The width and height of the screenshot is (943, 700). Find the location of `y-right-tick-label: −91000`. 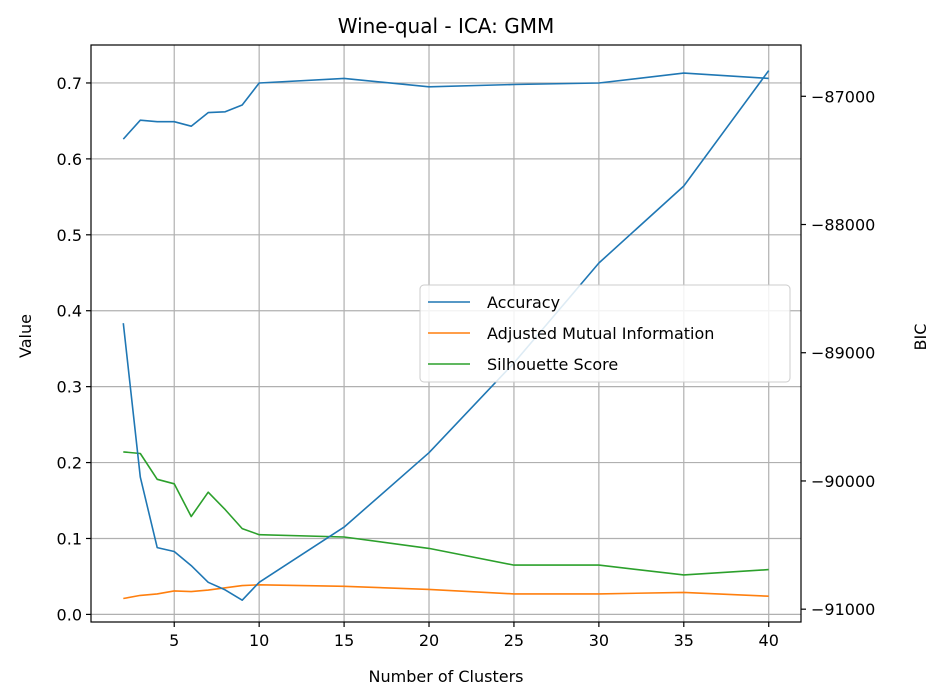

y-right-tick-label: −91000 is located at coordinates (843, 609).